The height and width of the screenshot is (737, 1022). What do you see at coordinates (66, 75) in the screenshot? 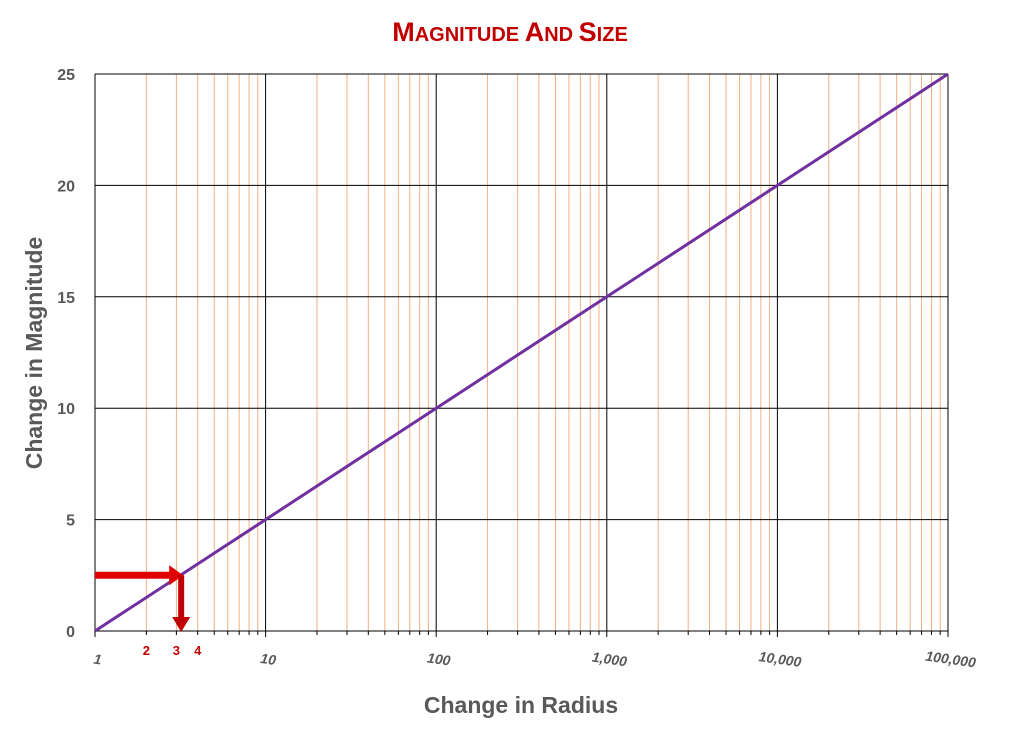
I see `y-tick-label: 25` at bounding box center [66, 75].